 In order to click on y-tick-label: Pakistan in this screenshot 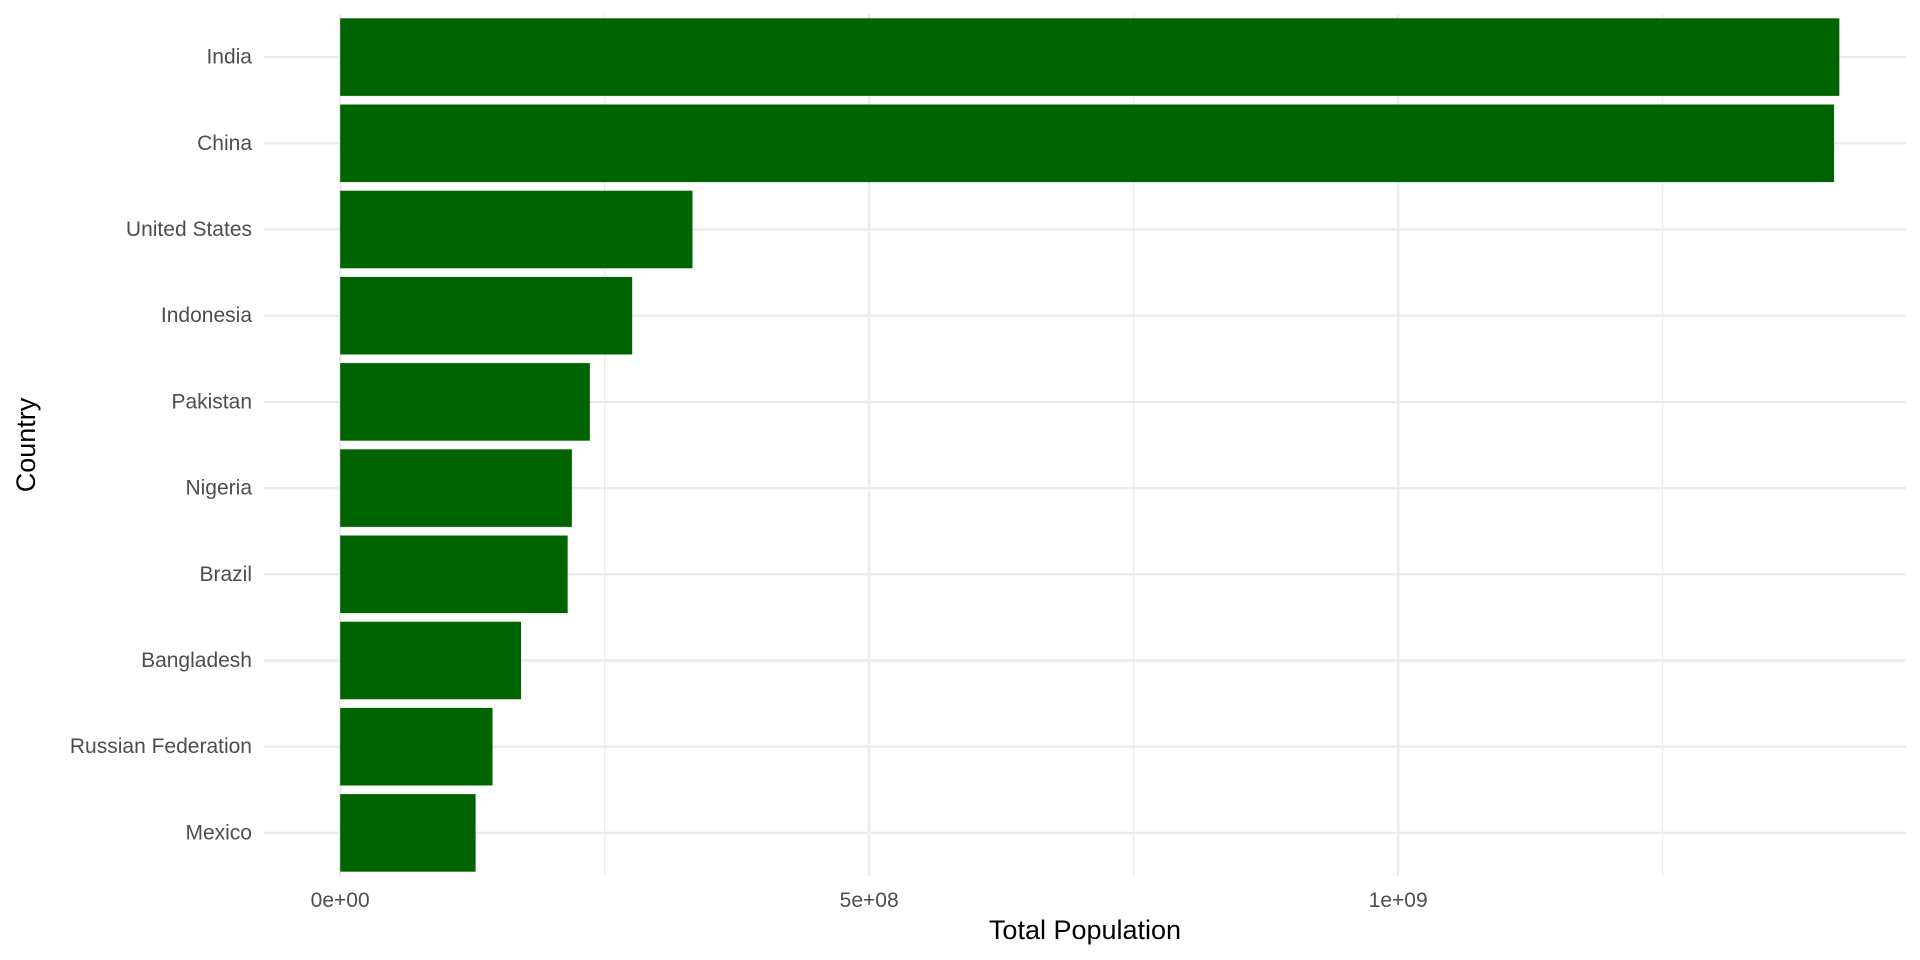, I will do `click(211, 401)`.